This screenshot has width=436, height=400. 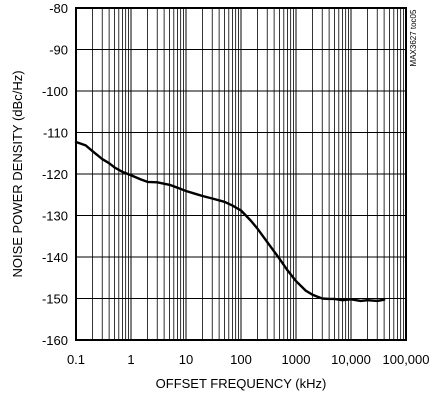 I want to click on y-tick-labels: -80 -90 -100 -110 -120 -130 -140 -150 -160, so click(x=55, y=174).